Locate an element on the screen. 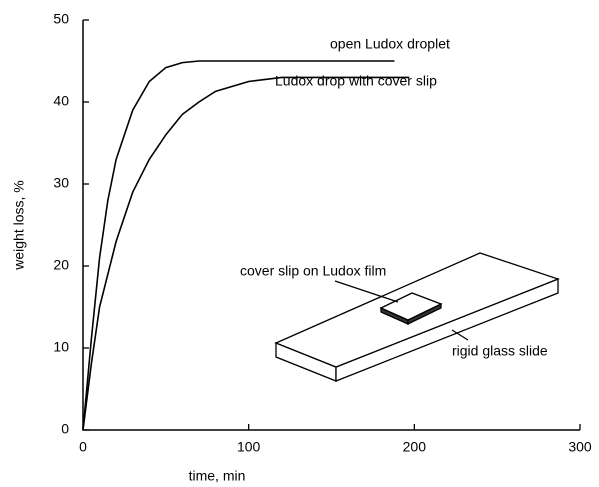 Image resolution: width=599 pixels, height=487 pixels. y-tick-label: 50 is located at coordinates (61, 19).